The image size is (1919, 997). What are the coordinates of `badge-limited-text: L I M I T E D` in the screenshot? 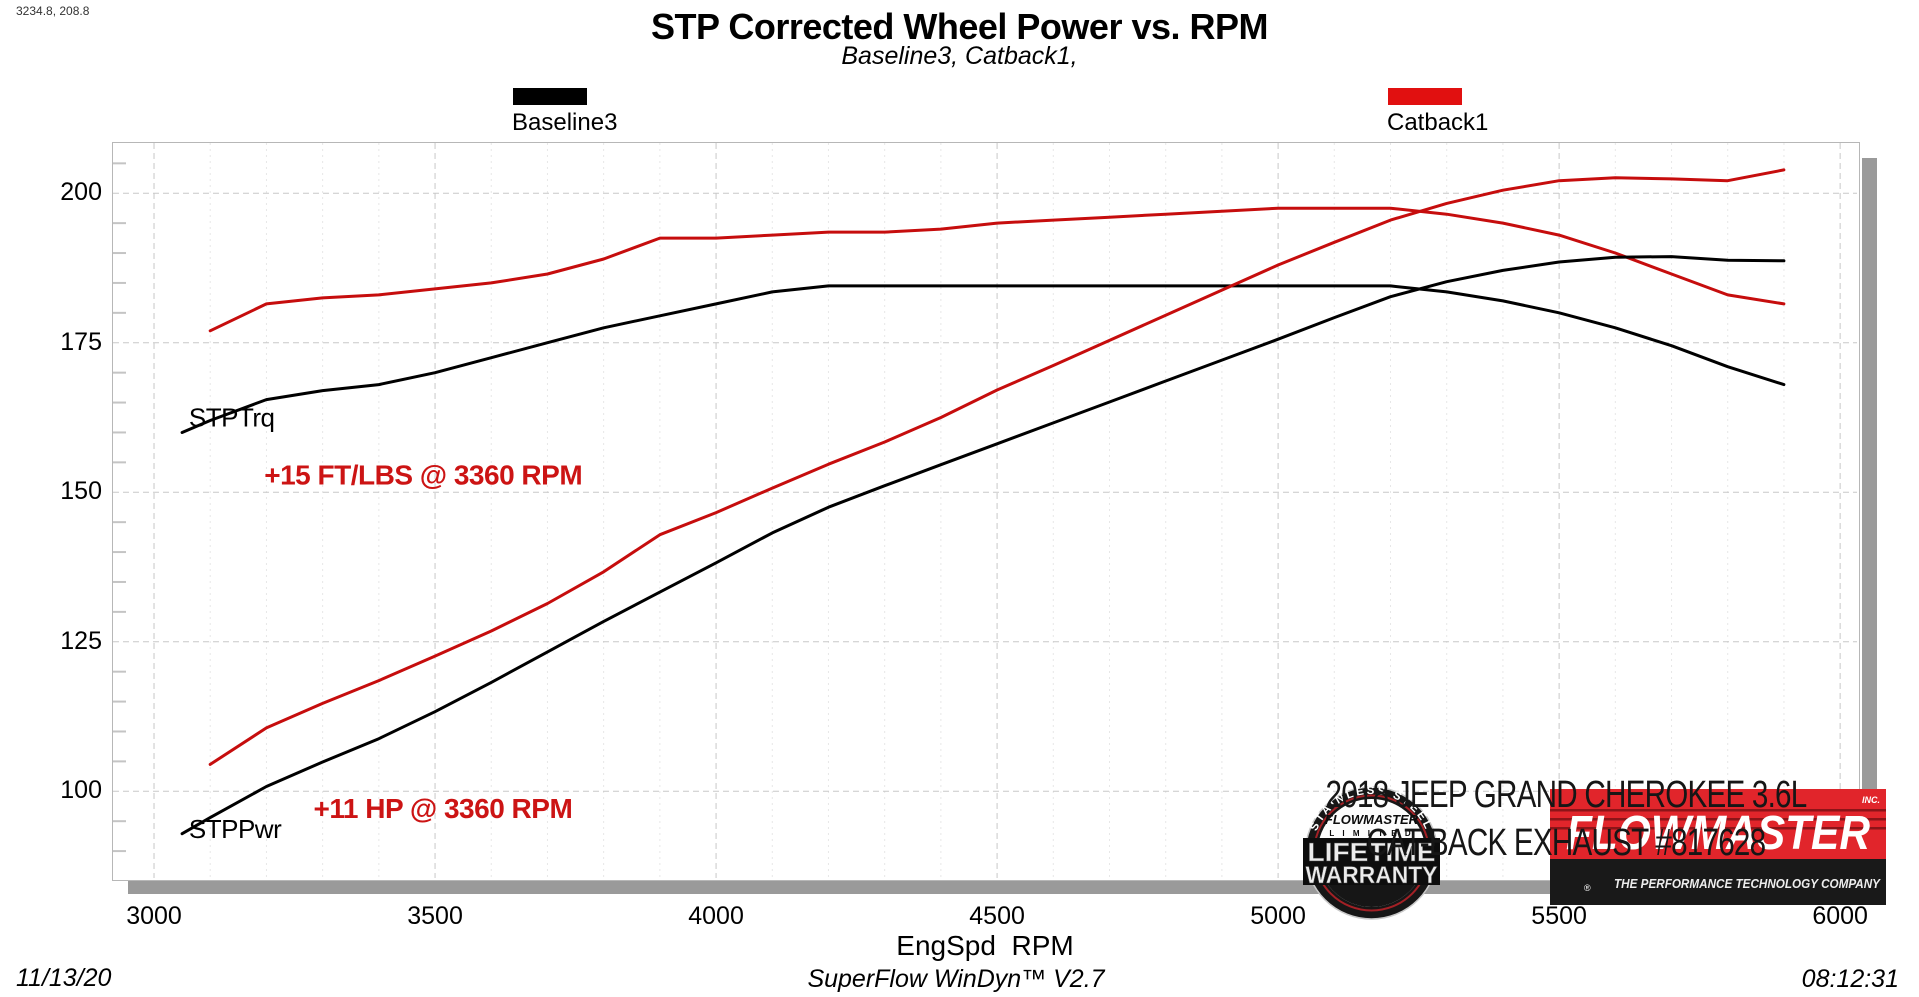 It's located at (1371, 833).